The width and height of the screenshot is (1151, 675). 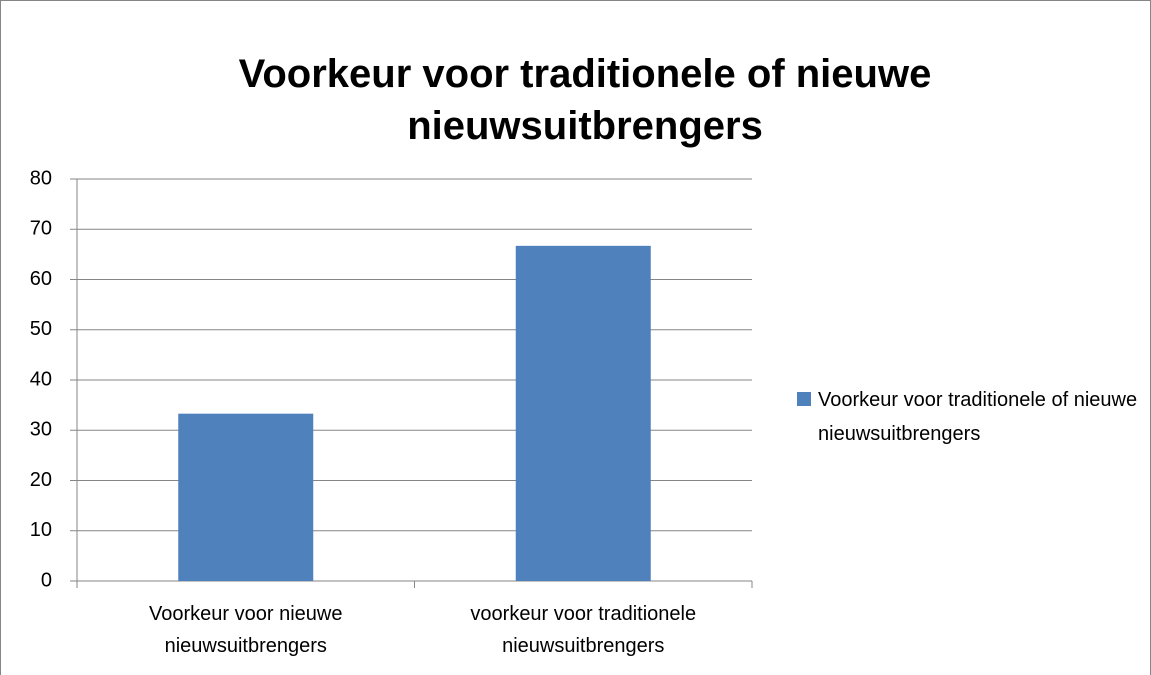 I want to click on y-tick-label: 60, so click(x=41, y=279).